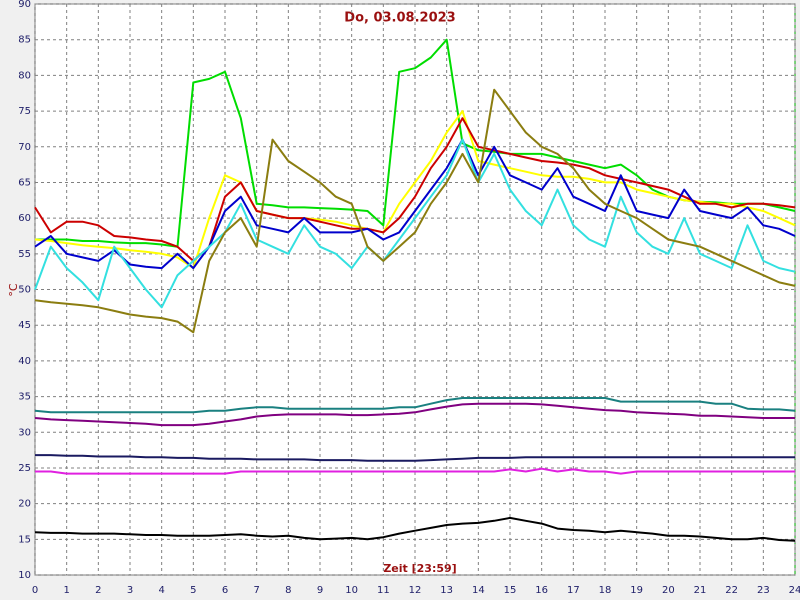 Image resolution: width=800 pixels, height=600 pixels. What do you see at coordinates (225, 590) in the screenshot?
I see `x-tick-label: 6` at bounding box center [225, 590].